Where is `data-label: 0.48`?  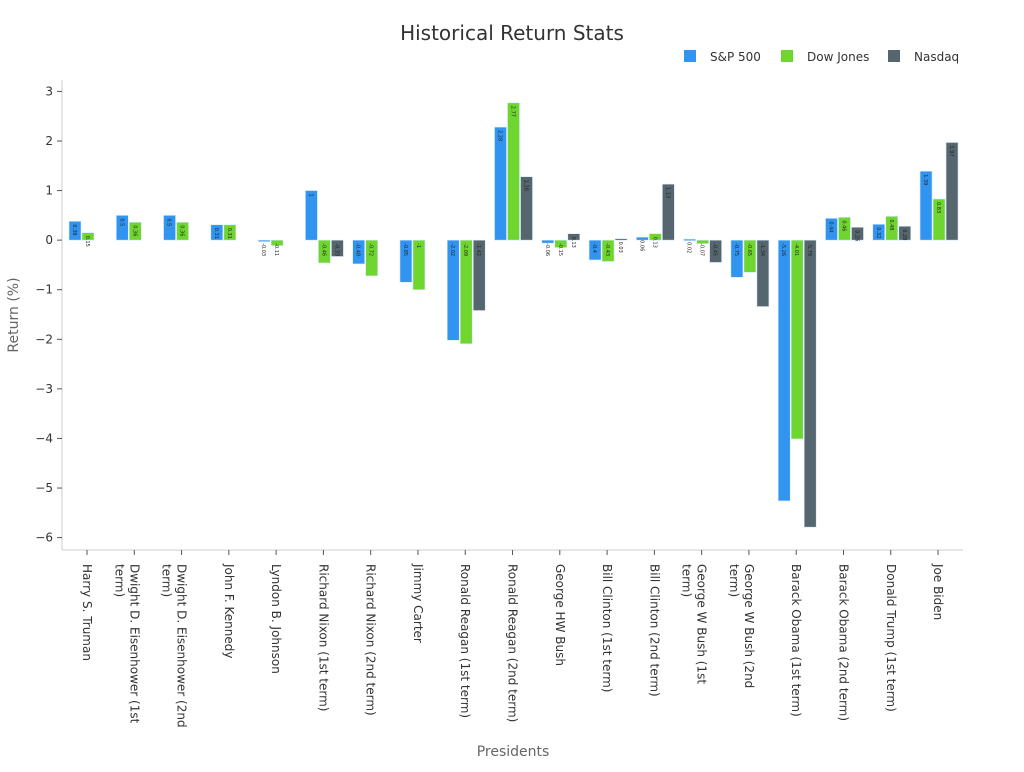 data-label: 0.48 is located at coordinates (891, 224).